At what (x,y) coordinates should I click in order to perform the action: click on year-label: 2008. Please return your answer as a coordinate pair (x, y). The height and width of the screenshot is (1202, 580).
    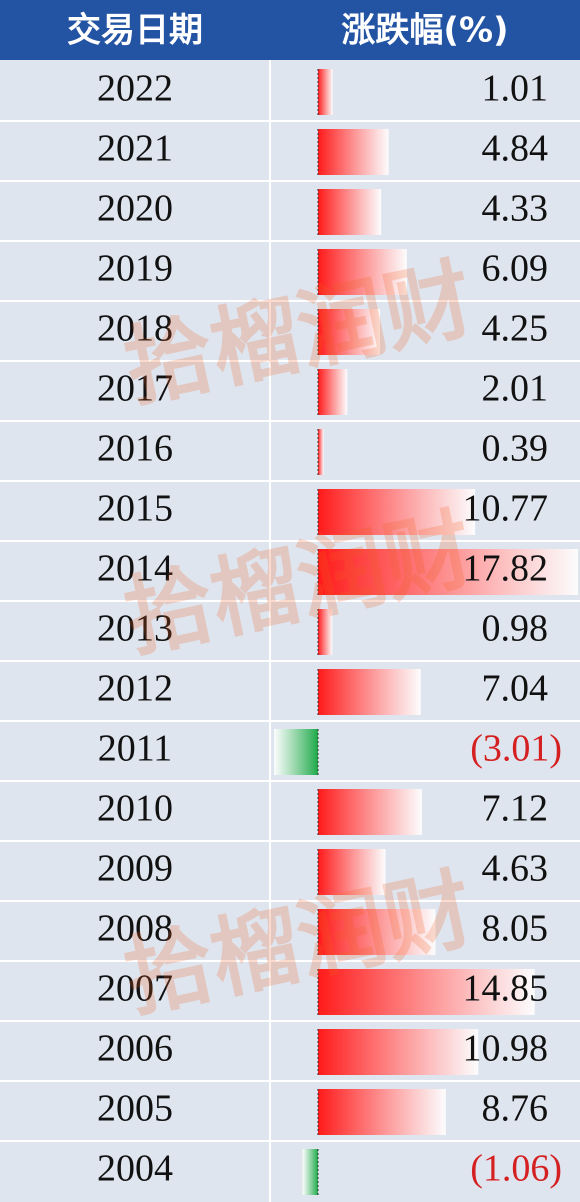
    Looking at the image, I should click on (135, 929).